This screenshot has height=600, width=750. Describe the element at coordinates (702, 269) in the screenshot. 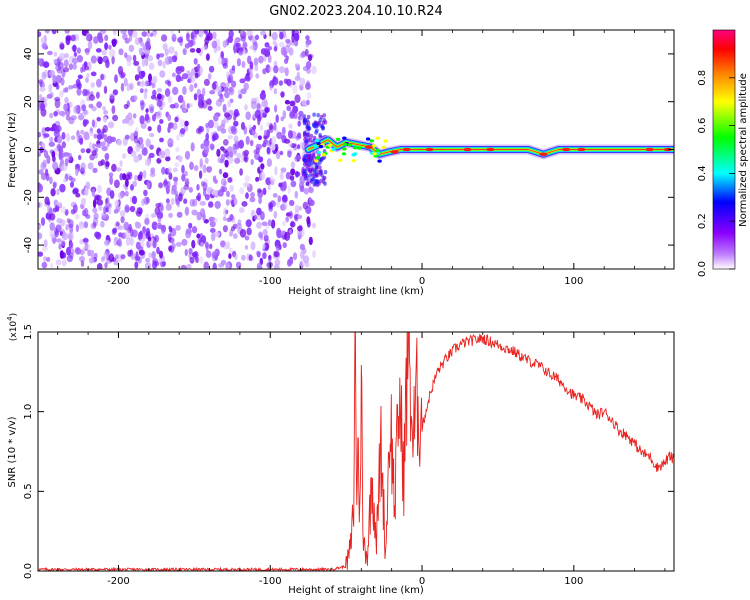

I see `colorbar-tick-label: 0.0` at that location.